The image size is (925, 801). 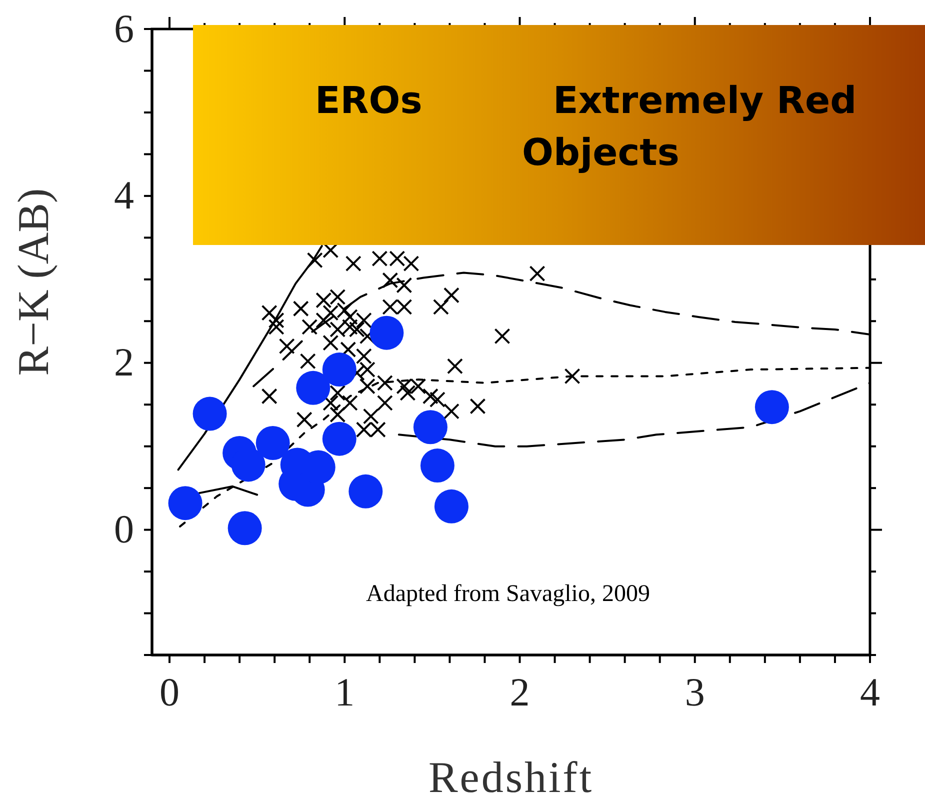 What do you see at coordinates (368, 100) in the screenshot?
I see `annotation: EROs` at bounding box center [368, 100].